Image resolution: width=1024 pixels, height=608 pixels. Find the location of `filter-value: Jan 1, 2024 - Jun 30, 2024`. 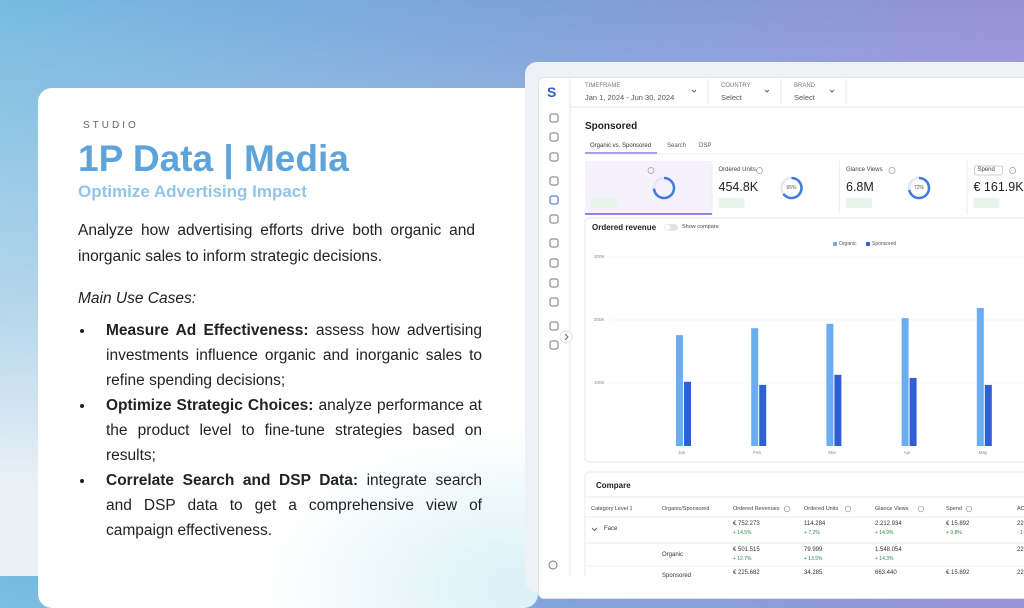

filter-value: Jan 1, 2024 - Jun 30, 2024 is located at coordinates (630, 97).